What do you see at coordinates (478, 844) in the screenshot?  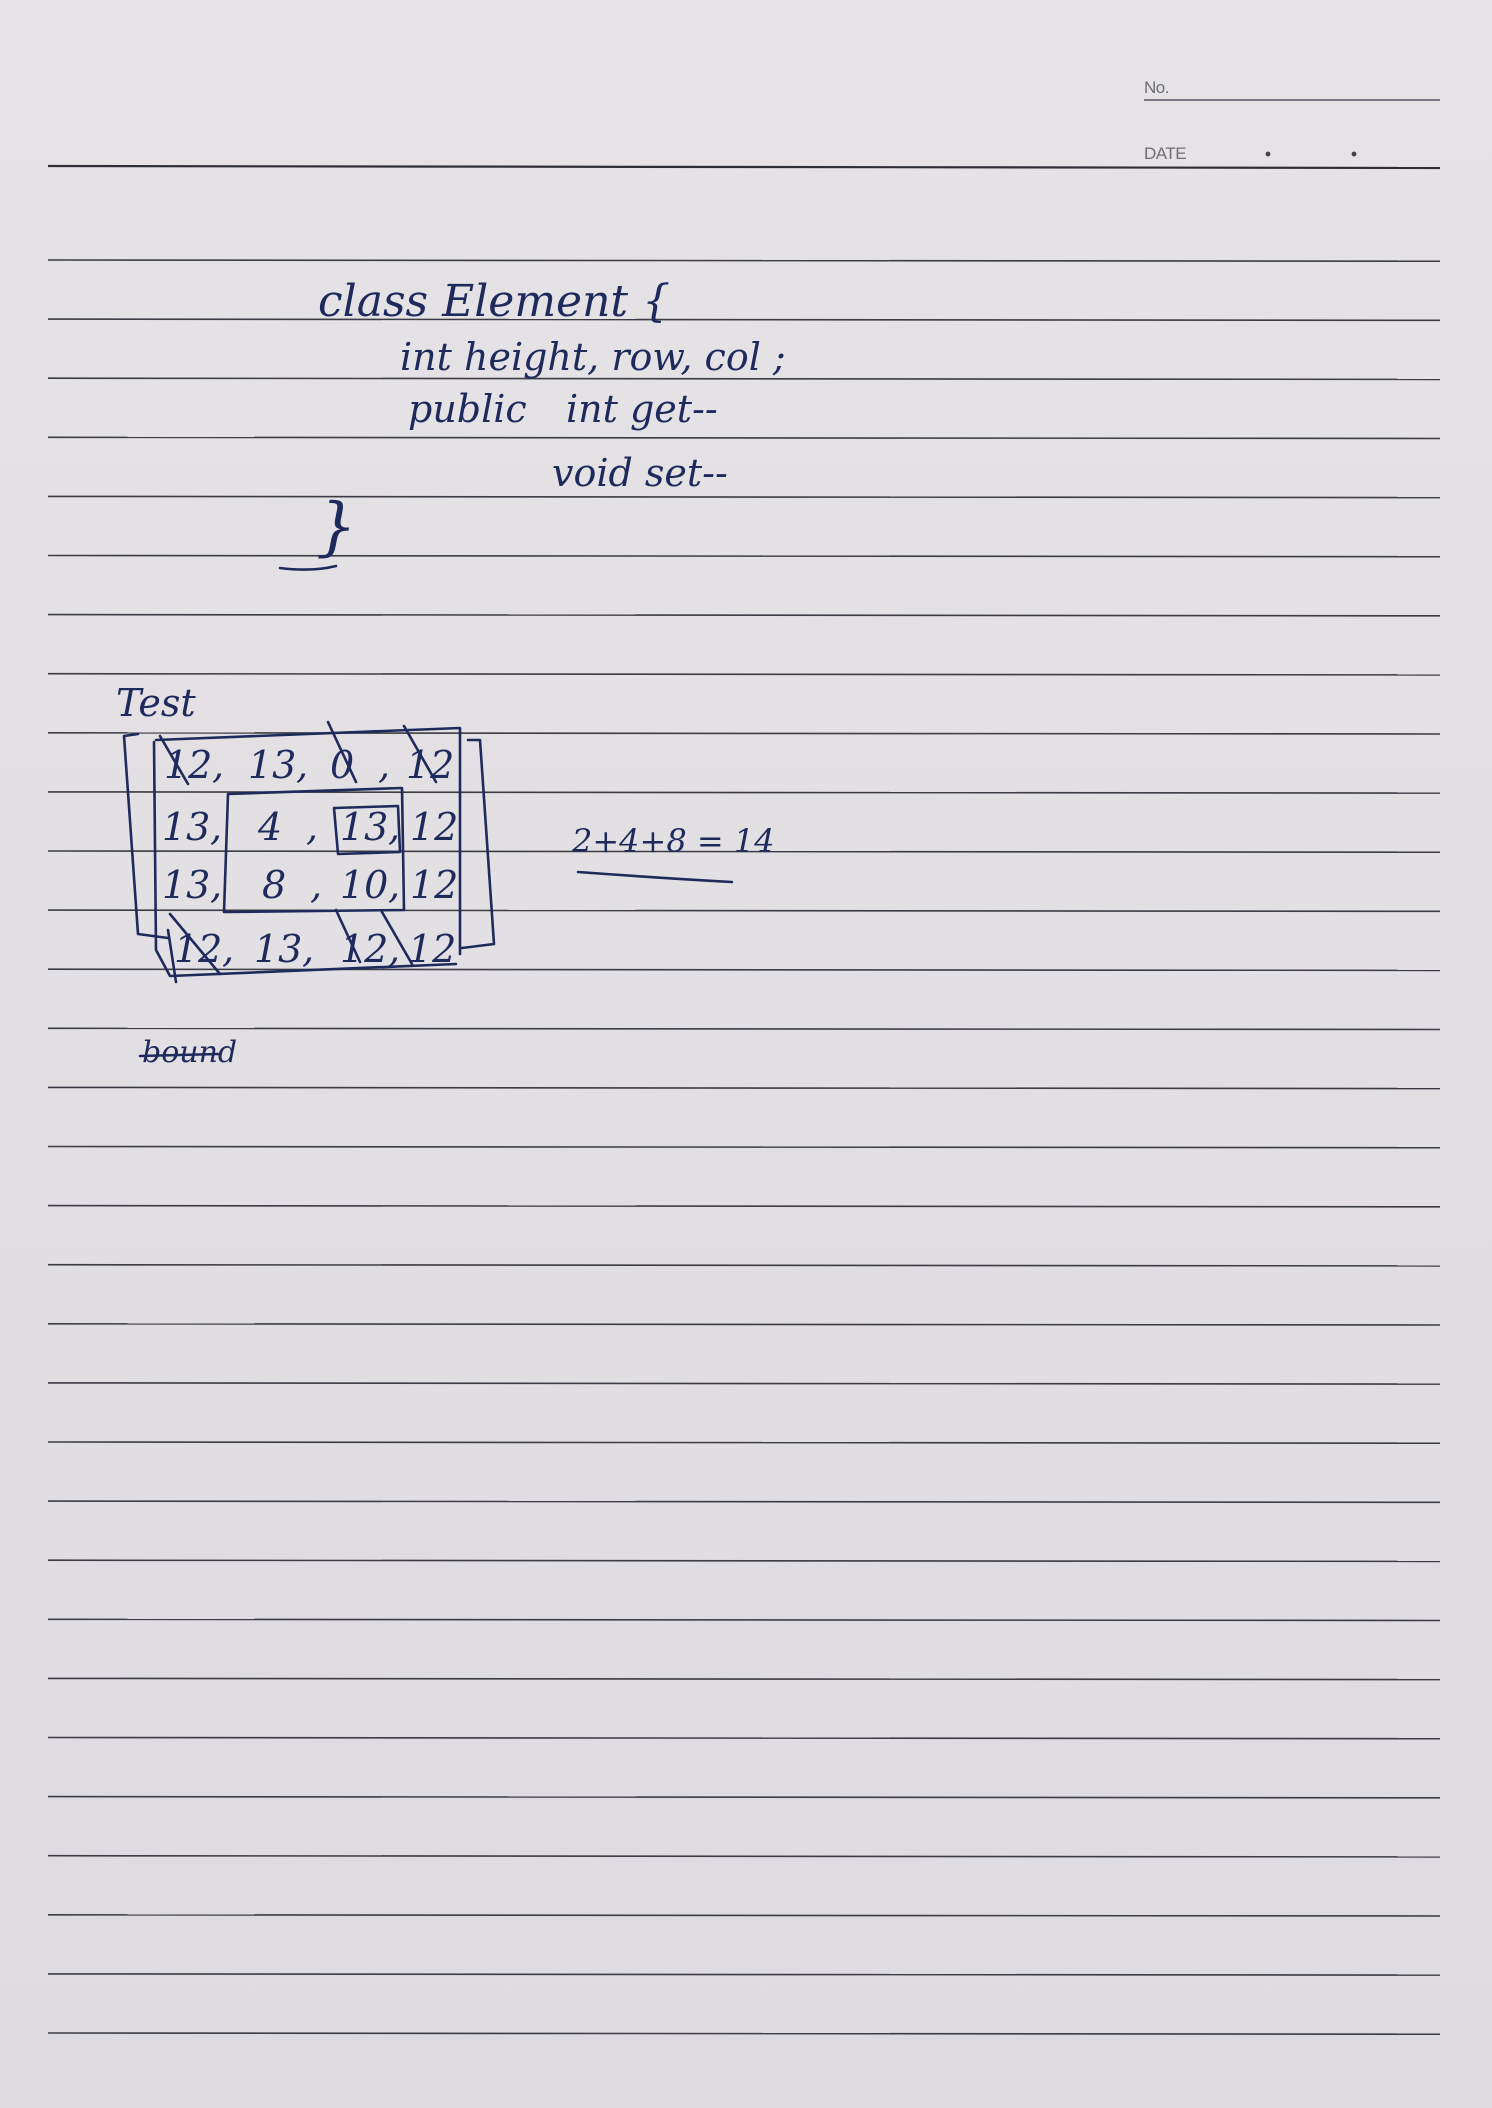 I see `outer-right-bracket` at bounding box center [478, 844].